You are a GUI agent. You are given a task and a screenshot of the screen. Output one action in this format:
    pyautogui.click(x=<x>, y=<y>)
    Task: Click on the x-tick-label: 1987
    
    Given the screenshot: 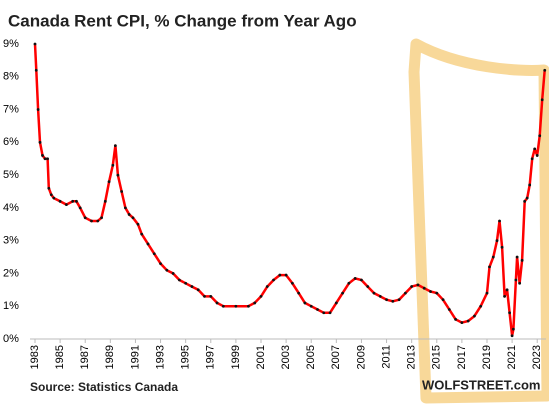 What is the action you would take?
    pyautogui.click(x=85, y=357)
    